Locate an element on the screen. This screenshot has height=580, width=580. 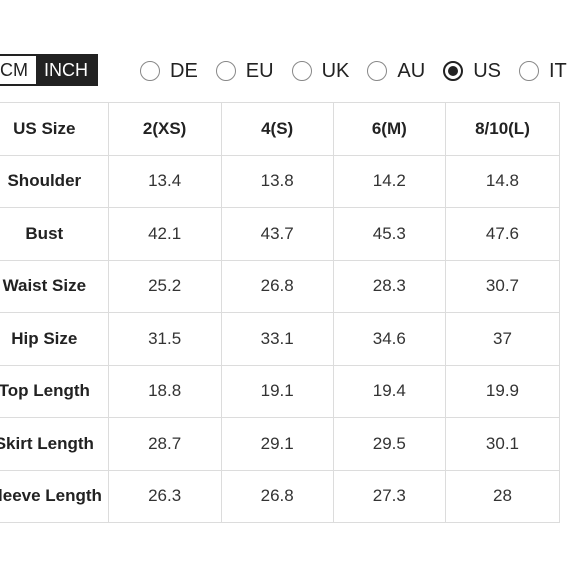
header-cell: 2(XS) is located at coordinates (164, 129).